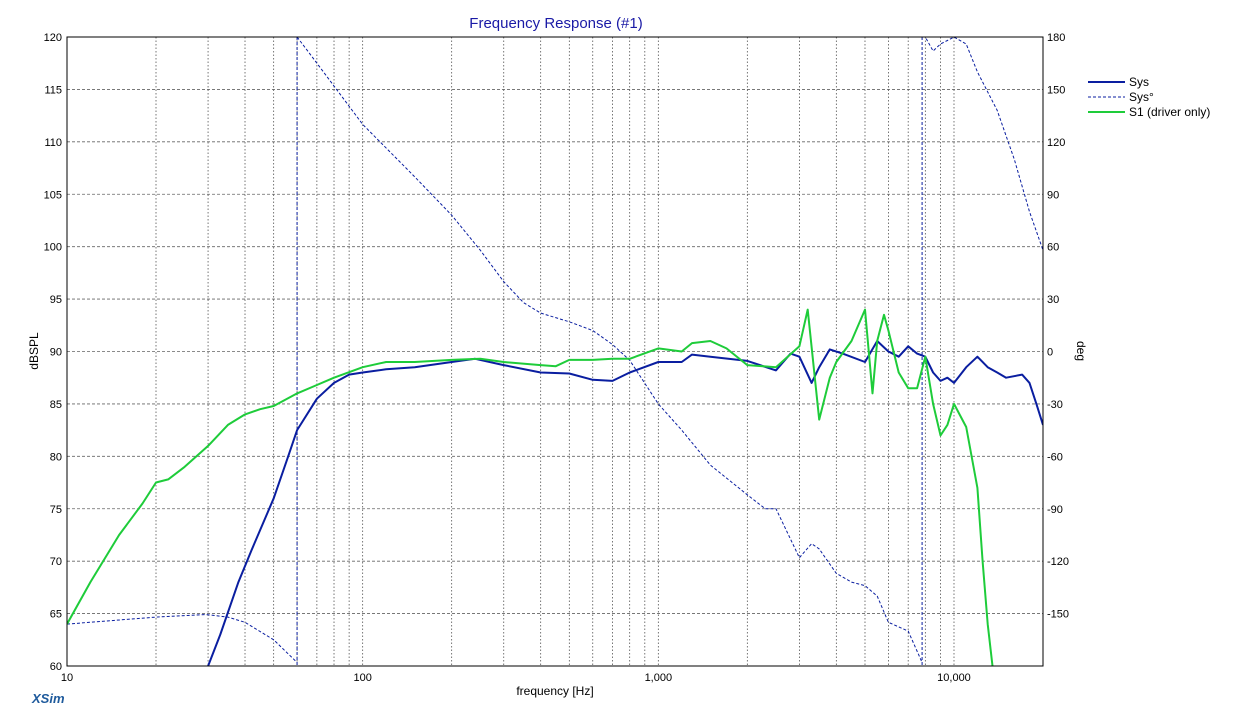  I want to click on y2-tick-label: 150, so click(1056, 90).